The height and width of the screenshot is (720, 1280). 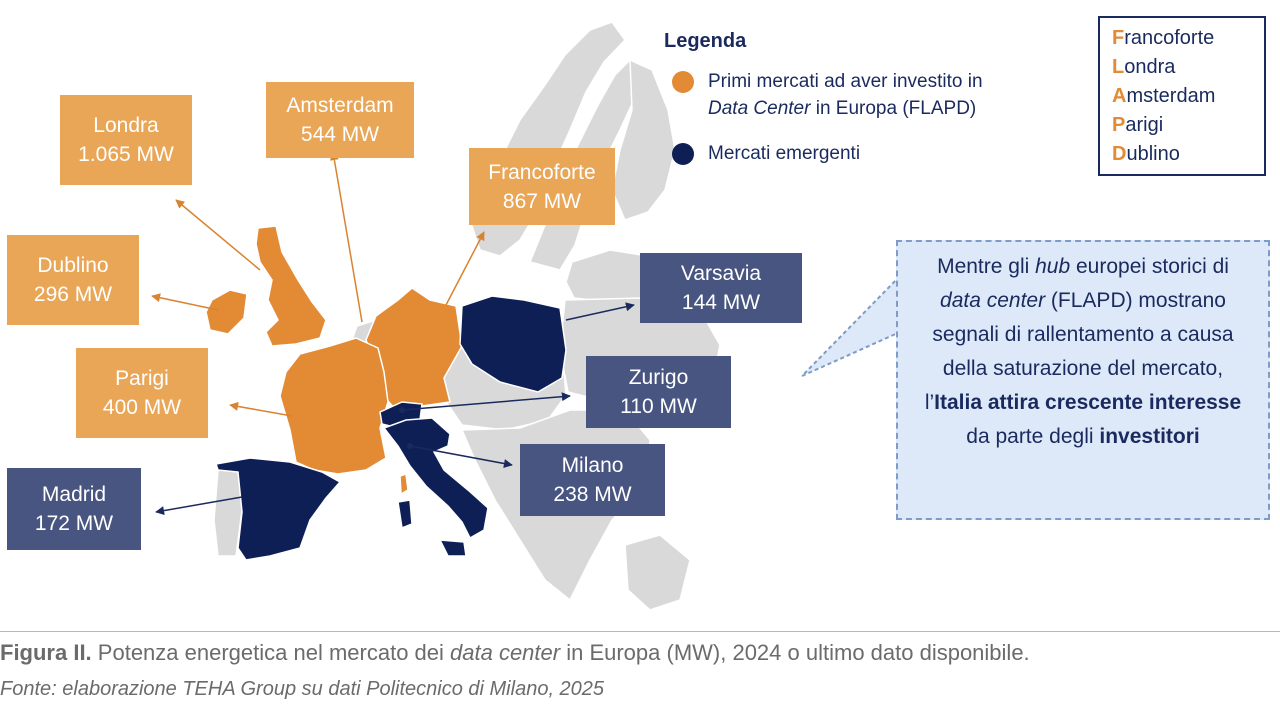 I want to click on arrow-milano, so click(x=461, y=456).